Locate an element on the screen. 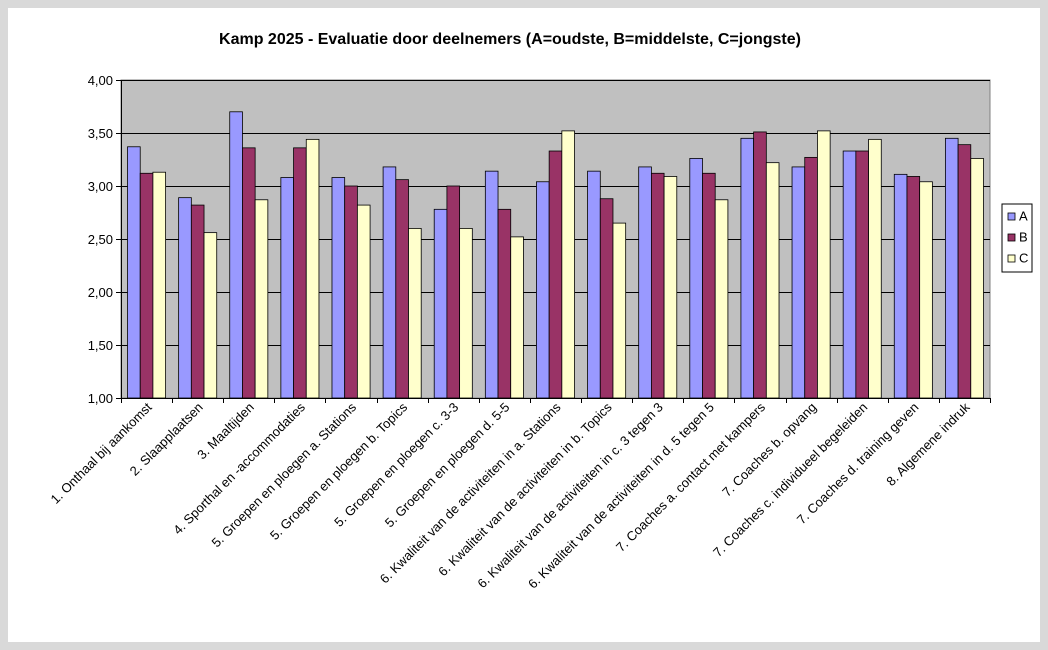 The height and width of the screenshot is (650, 1048). legend-swatch-a is located at coordinates (1011, 216).